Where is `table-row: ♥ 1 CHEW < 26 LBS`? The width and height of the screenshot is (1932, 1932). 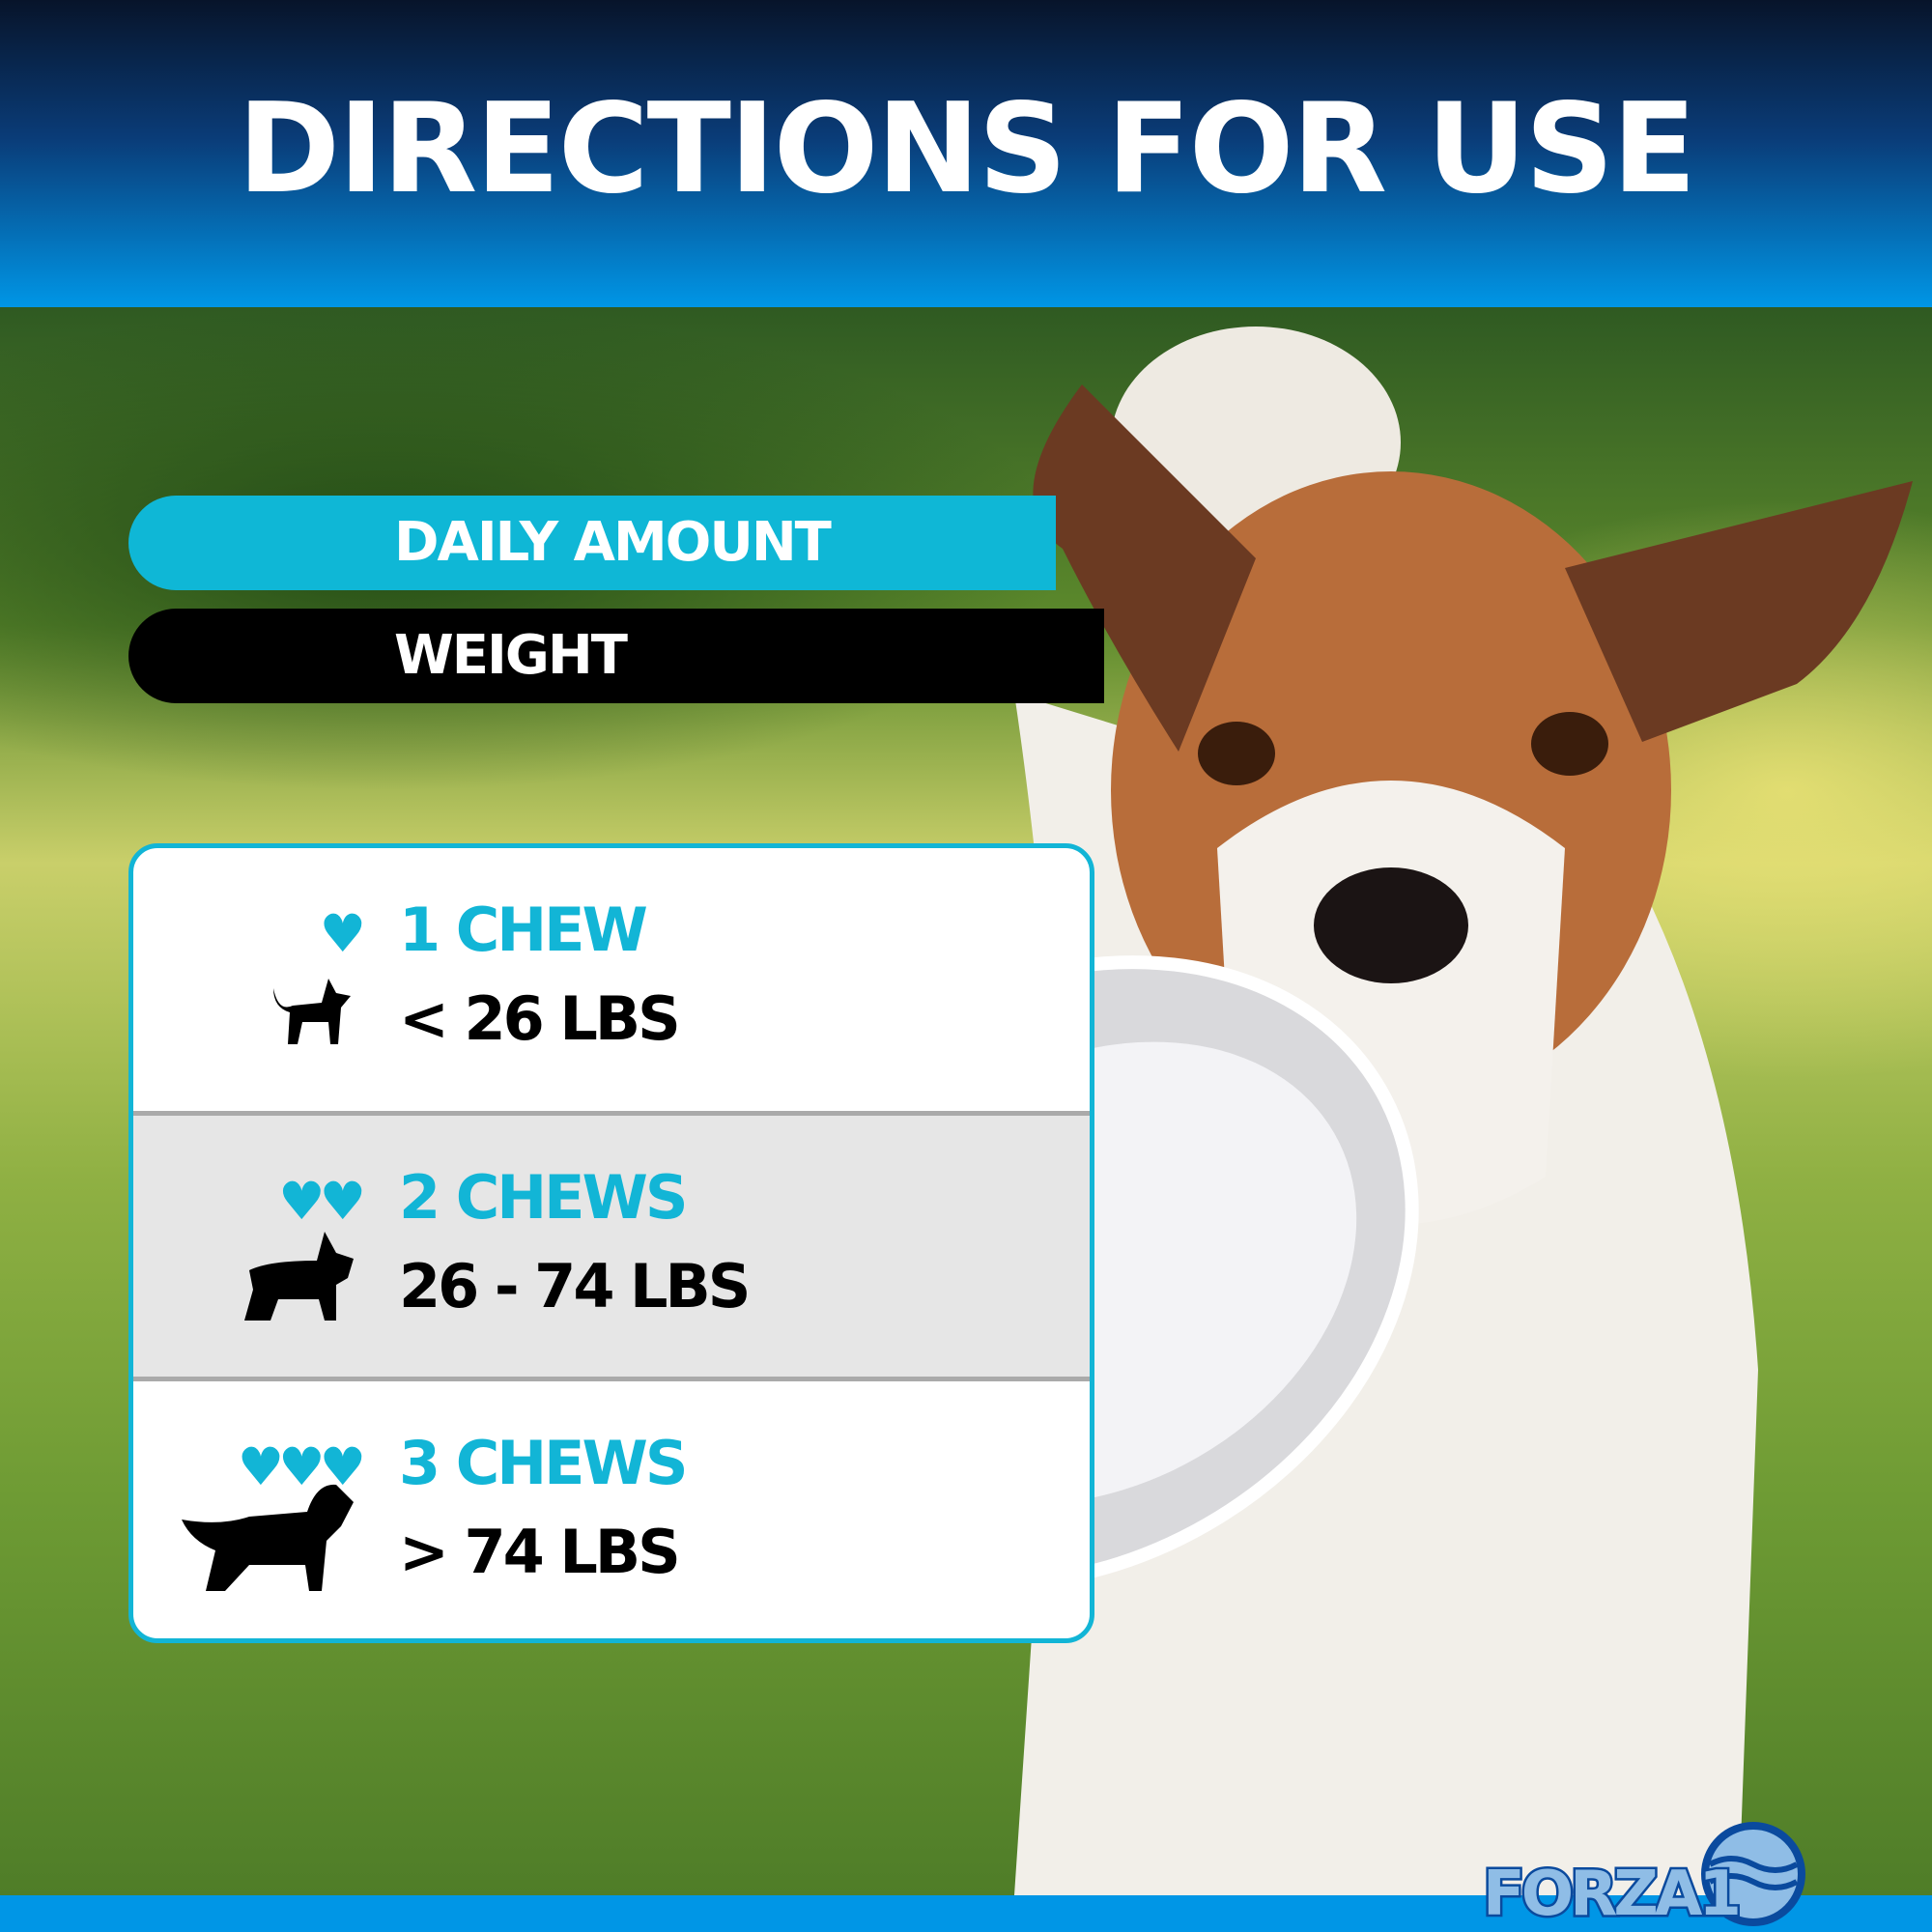 table-row: ♥ 1 CHEW < 26 LBS is located at coordinates (611, 979).